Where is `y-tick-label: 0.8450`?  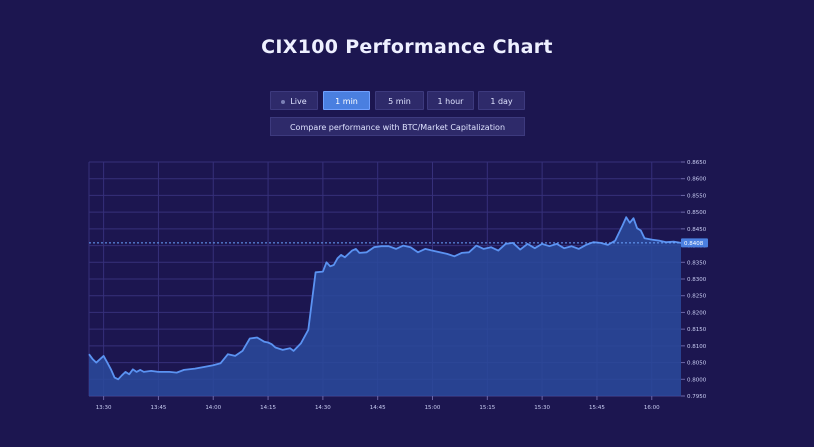
y-tick-label: 0.8450 is located at coordinates (697, 230).